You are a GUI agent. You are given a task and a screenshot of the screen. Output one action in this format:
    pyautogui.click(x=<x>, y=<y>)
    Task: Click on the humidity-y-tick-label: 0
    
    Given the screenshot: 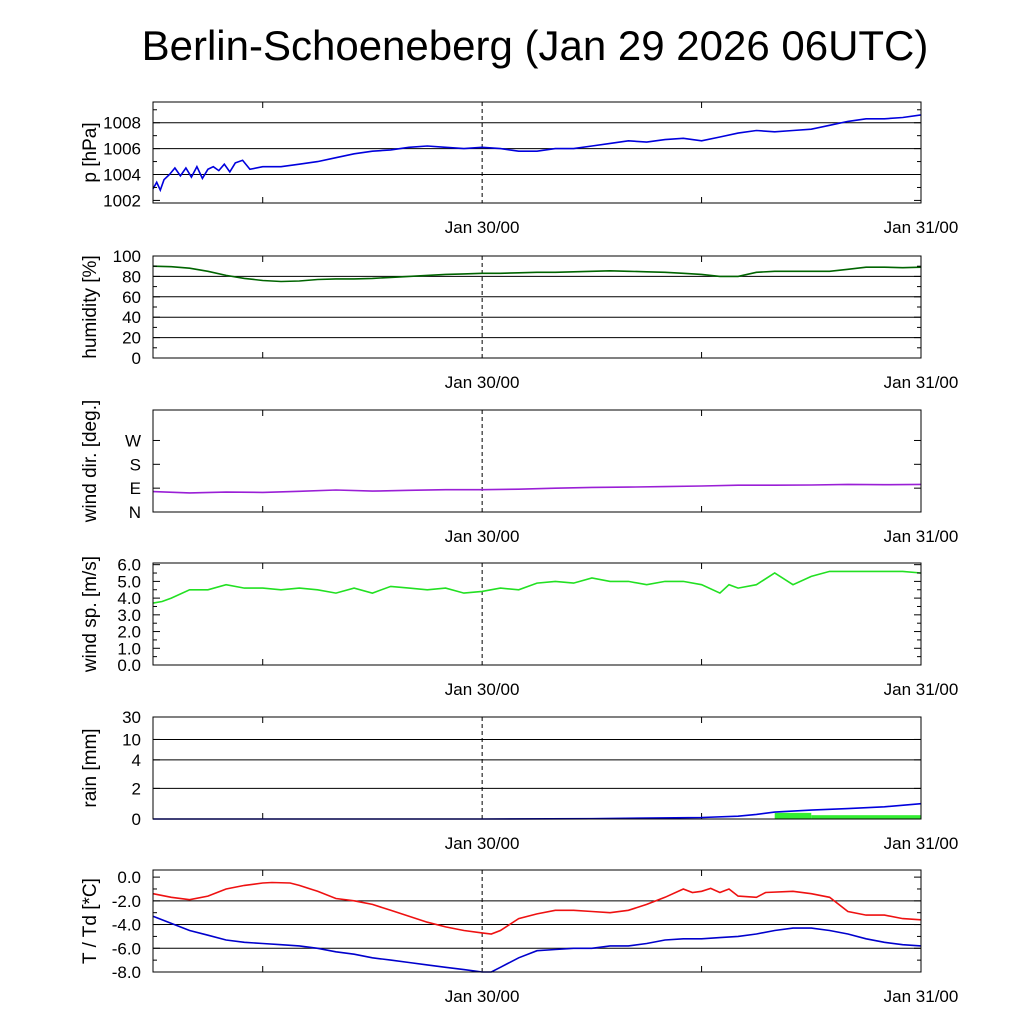 What is the action you would take?
    pyautogui.click(x=136, y=358)
    